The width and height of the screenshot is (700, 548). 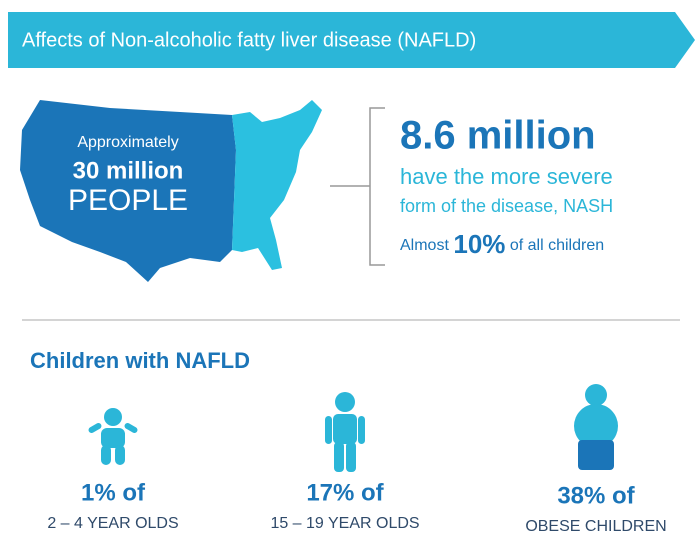 What do you see at coordinates (344, 523) in the screenshot?
I see `group-label: 15 – 19 YEAR OLDS` at bounding box center [344, 523].